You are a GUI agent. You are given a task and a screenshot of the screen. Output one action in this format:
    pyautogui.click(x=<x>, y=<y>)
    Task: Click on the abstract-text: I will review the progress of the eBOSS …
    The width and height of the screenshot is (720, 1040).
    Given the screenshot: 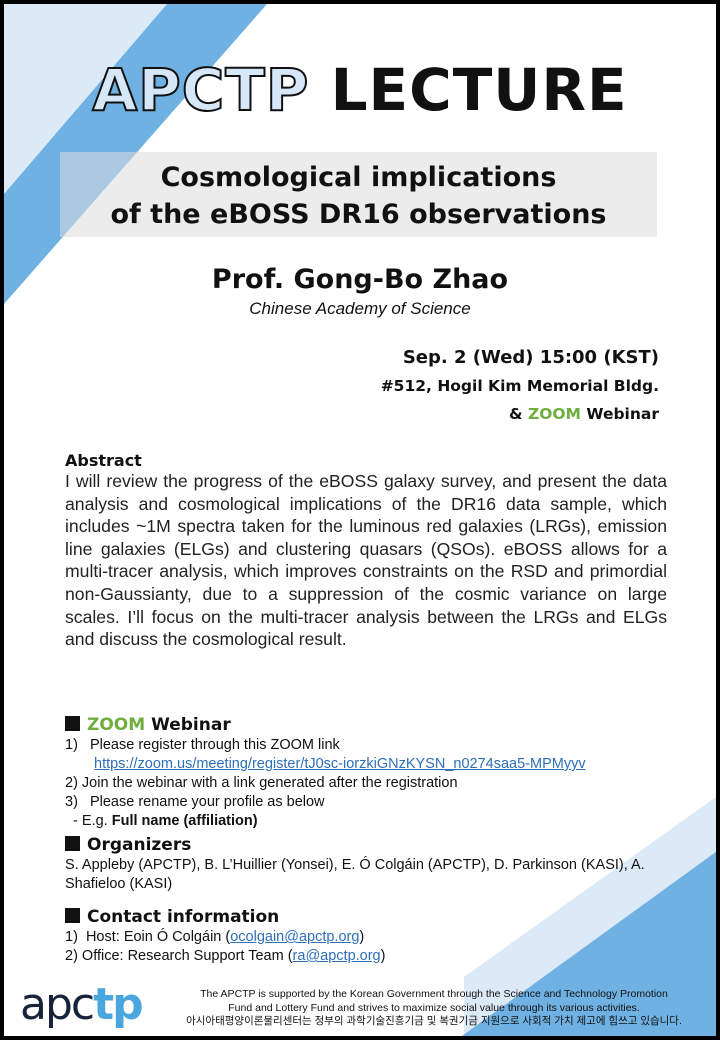 What is the action you would take?
    pyautogui.click(x=366, y=560)
    